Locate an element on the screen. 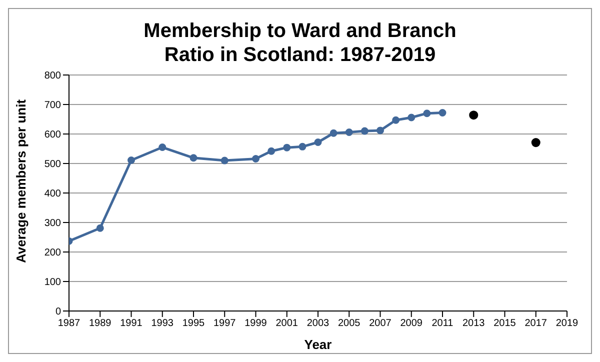 The width and height of the screenshot is (600, 362). x-tick-label: 1991 is located at coordinates (131, 324).